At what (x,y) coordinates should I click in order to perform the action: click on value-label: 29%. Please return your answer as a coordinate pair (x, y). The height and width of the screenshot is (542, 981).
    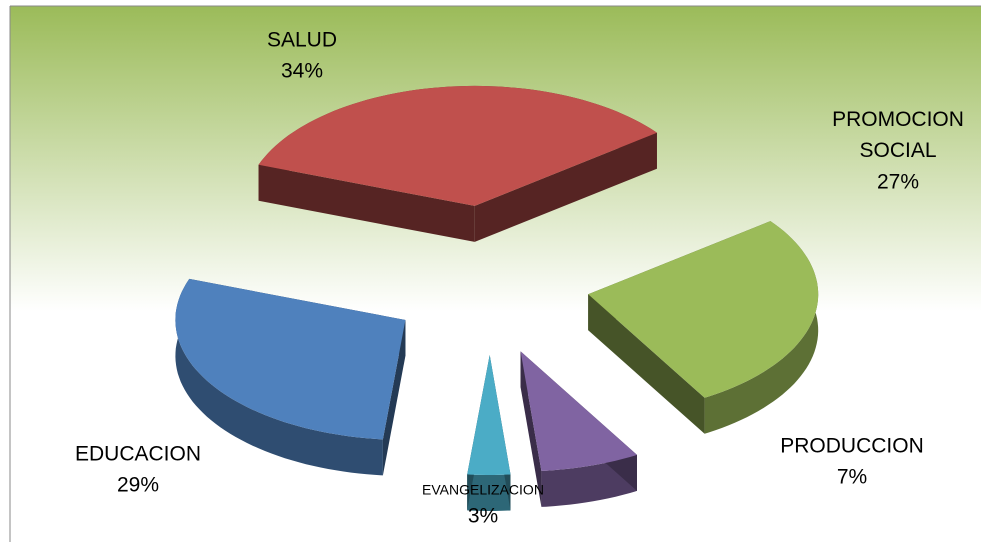
    Looking at the image, I should click on (138, 484).